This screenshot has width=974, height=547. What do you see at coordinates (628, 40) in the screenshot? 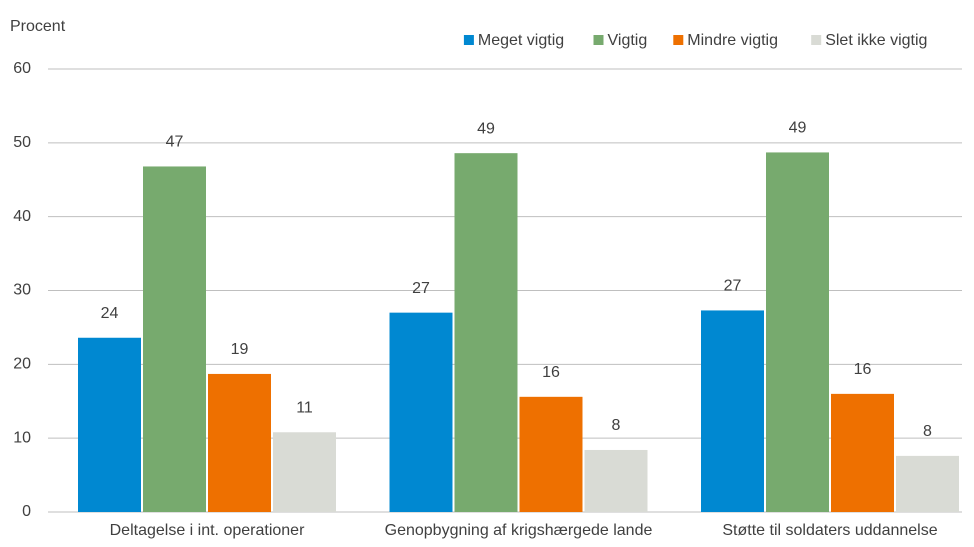
I see `legend-label: Vigtig` at bounding box center [628, 40].